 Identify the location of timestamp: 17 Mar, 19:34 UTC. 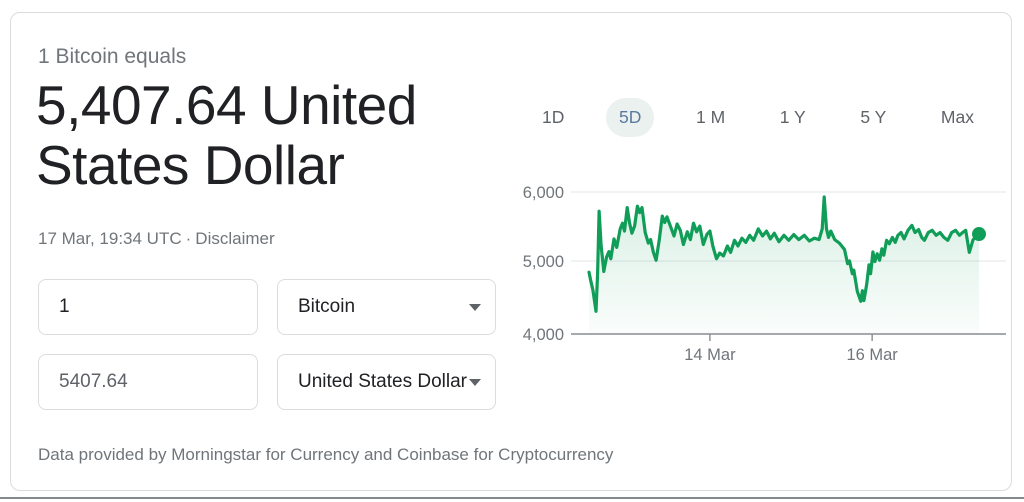
(110, 238).